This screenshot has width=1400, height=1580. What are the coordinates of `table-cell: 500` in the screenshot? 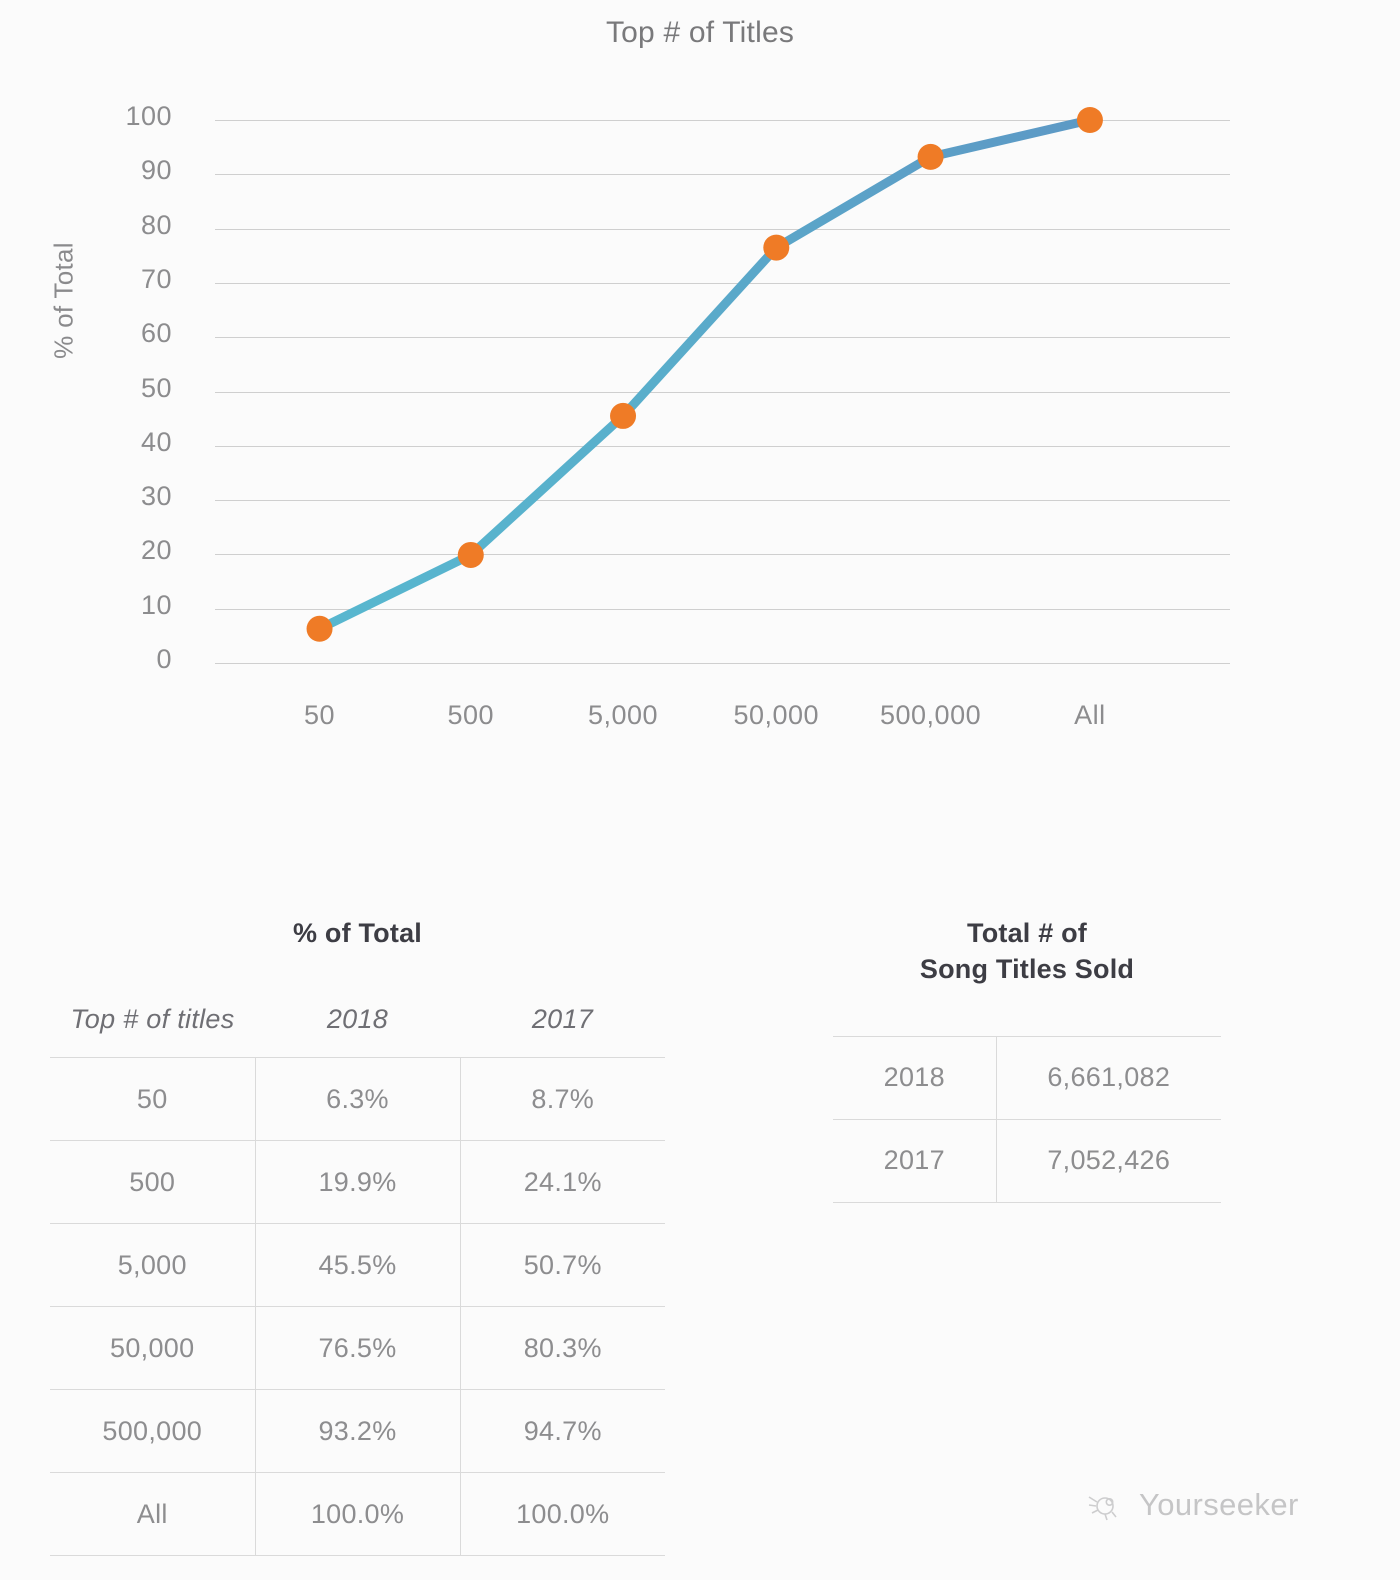 It's located at (152, 1182).